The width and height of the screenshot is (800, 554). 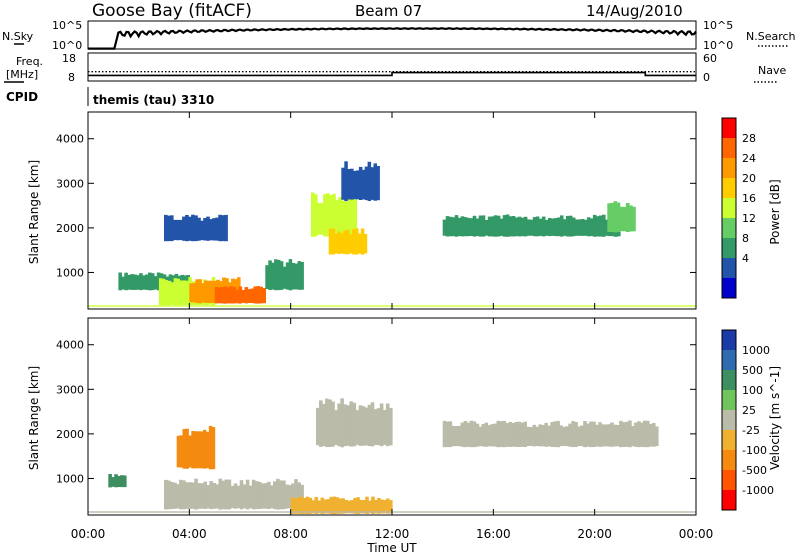 I want to click on noise-tick-bottom-left: 10^0, so click(x=67, y=45).